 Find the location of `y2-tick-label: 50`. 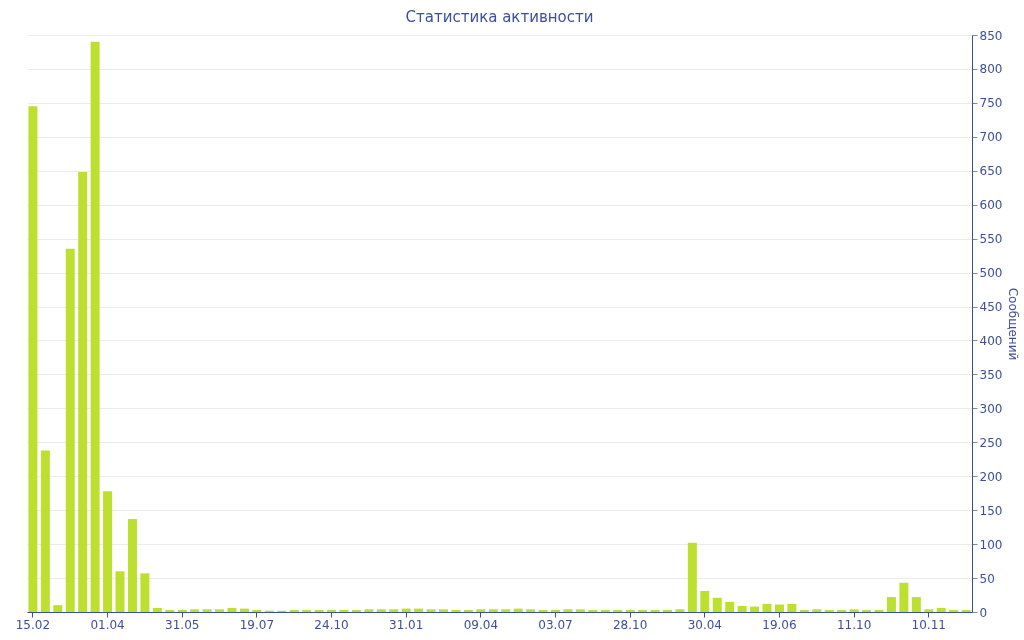

y2-tick-label: 50 is located at coordinates (987, 578).